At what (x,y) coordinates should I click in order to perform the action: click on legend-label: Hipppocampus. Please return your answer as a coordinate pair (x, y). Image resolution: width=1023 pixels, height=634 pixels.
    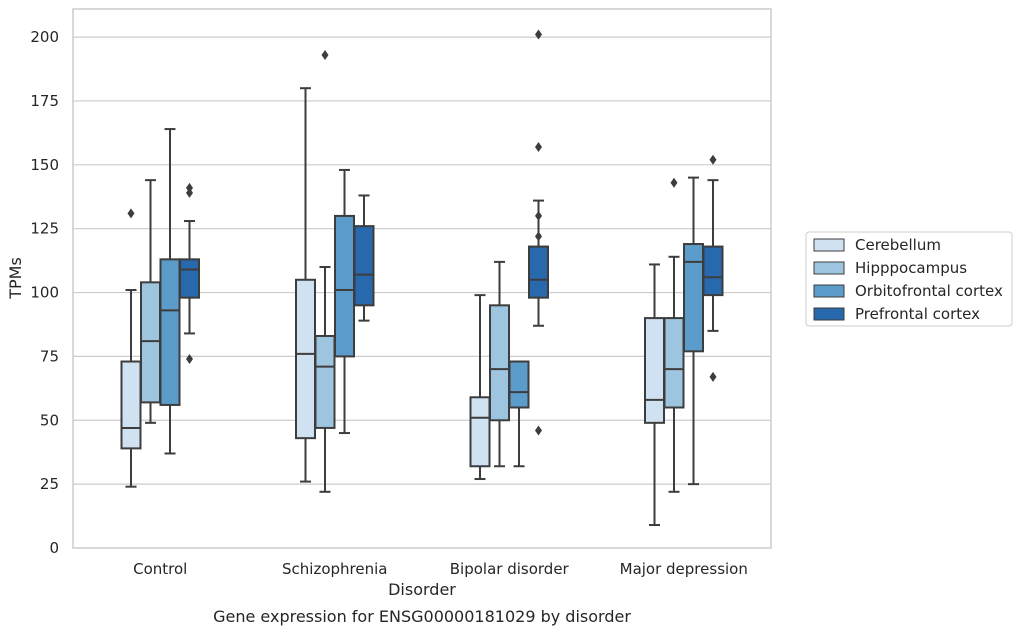
    Looking at the image, I should click on (911, 268).